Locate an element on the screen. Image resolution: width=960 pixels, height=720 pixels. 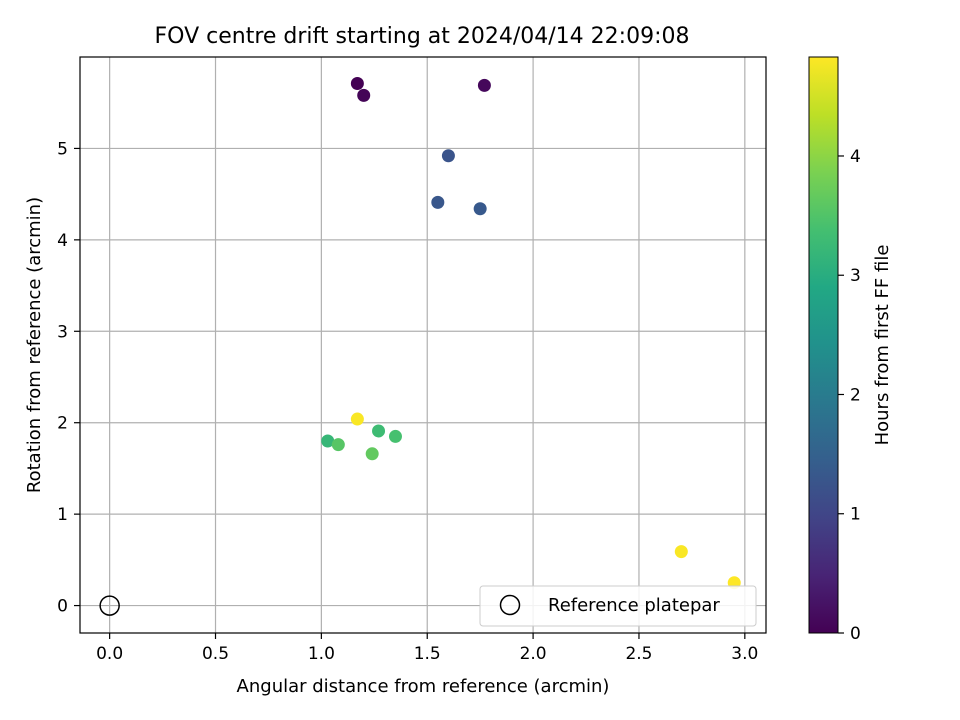
y-axis: 0 1 2 3 4 5 is located at coordinates (68, 378).